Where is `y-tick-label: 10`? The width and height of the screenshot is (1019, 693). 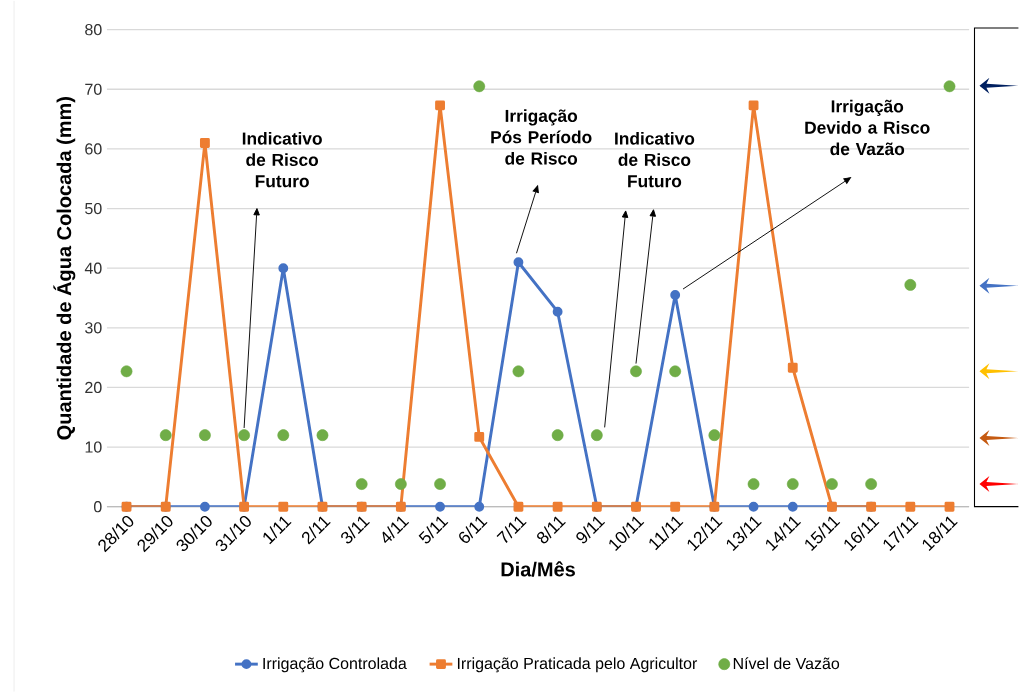 y-tick-label: 10 is located at coordinates (93, 447).